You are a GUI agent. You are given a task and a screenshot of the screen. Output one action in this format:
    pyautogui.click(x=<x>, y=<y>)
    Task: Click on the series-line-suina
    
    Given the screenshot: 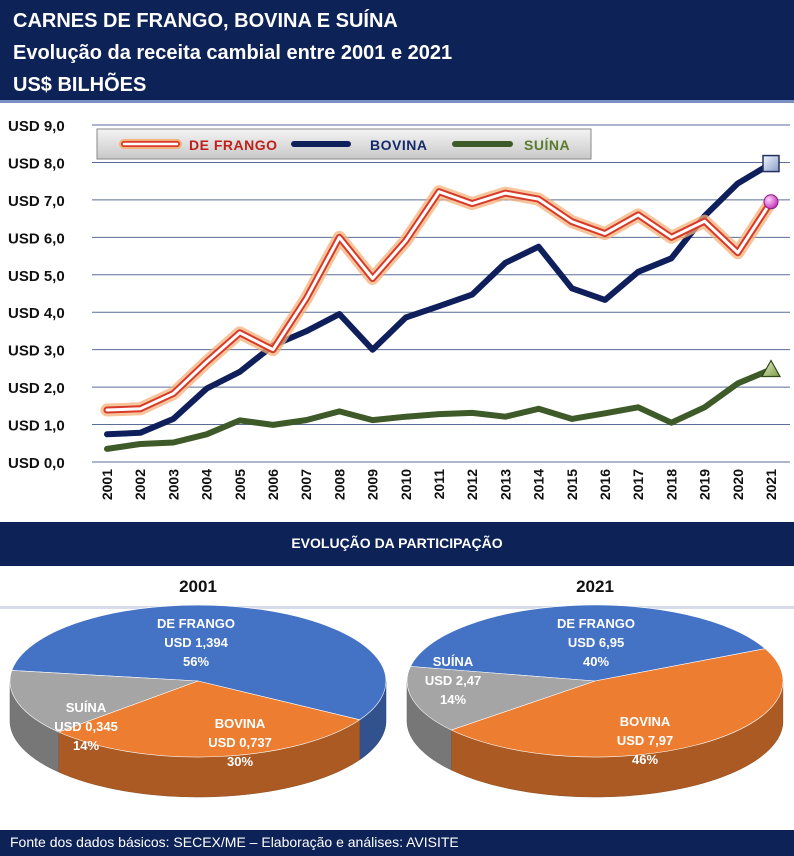 What is the action you would take?
    pyautogui.click(x=439, y=409)
    